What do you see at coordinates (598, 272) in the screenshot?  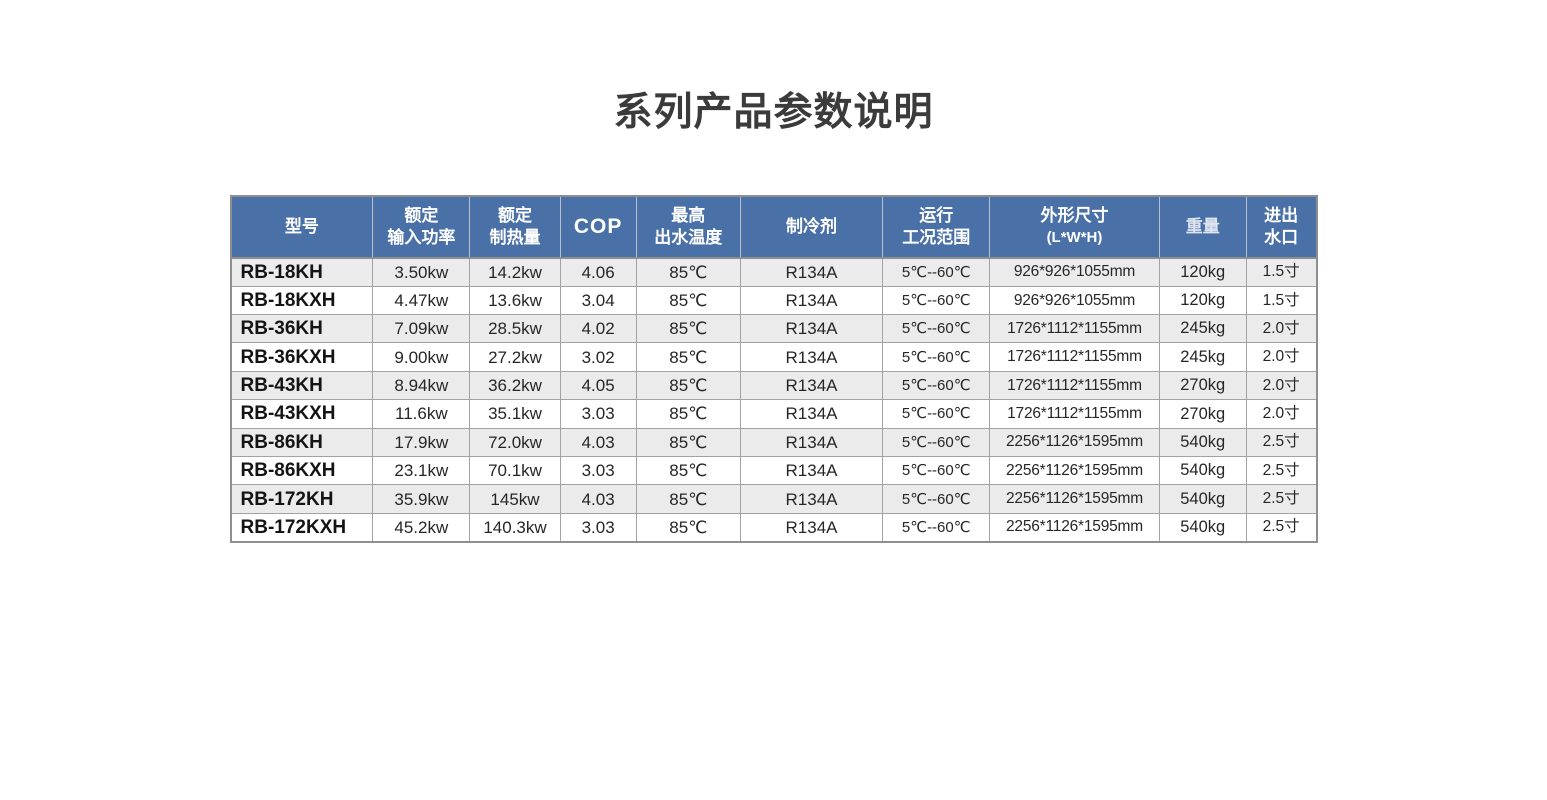 I see `cell-cop: 4.06` at bounding box center [598, 272].